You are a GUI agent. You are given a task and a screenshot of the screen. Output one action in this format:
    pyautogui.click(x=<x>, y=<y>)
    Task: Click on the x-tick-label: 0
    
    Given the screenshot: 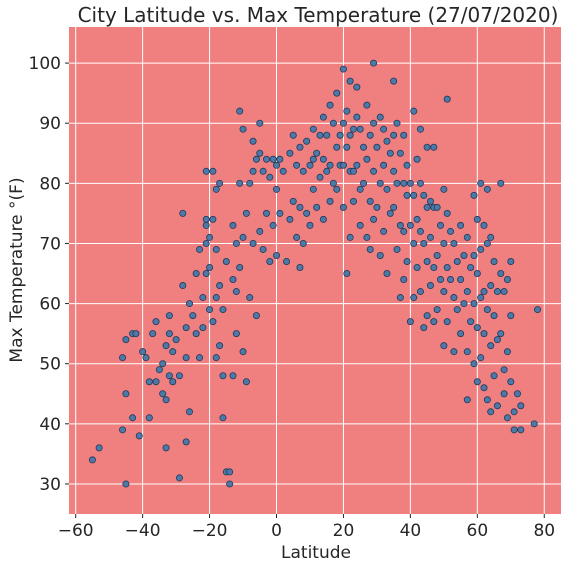 What is the action you would take?
    pyautogui.click(x=276, y=531)
    